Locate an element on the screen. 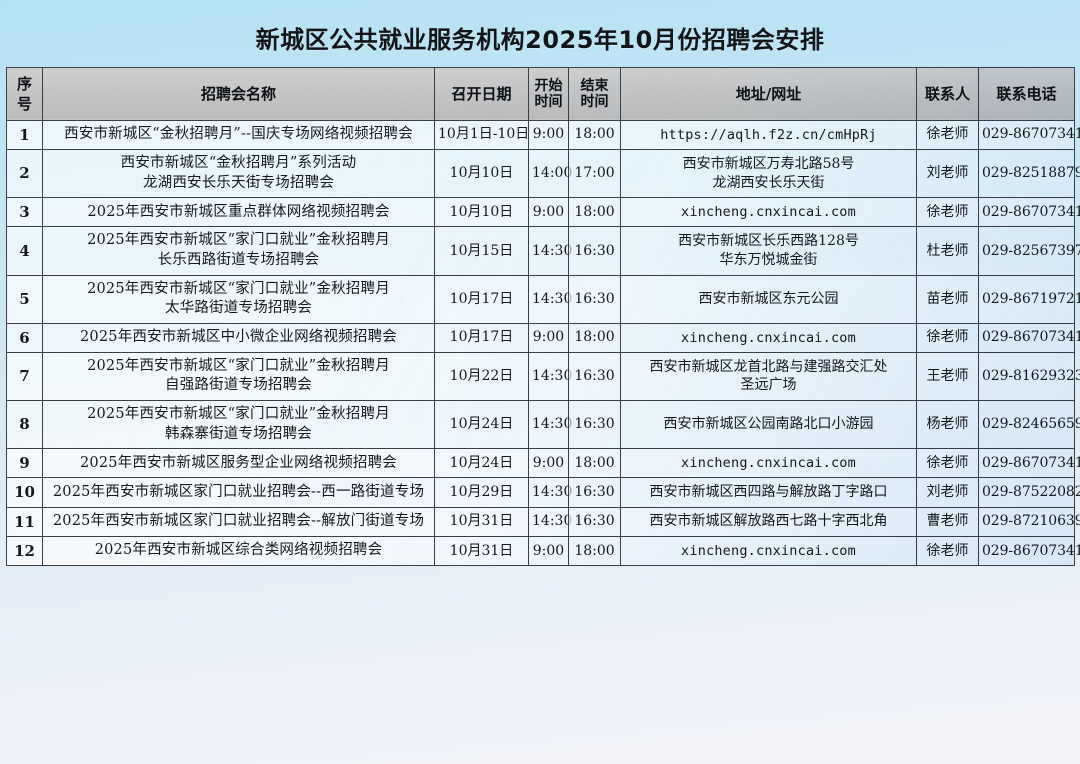  fair-name-cell-line: 2025年西安市新城区服务型企业网络视频招聘会 is located at coordinates (238, 462).